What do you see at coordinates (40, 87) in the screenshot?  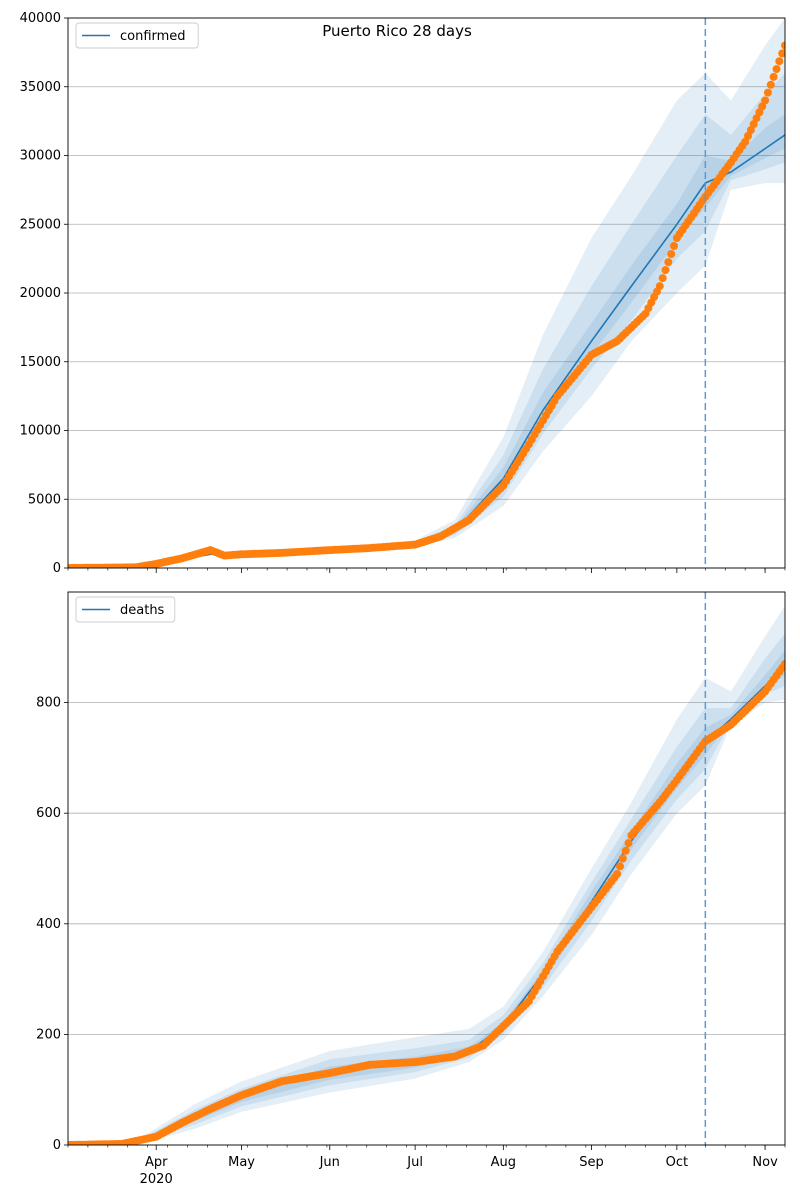 I see `y-tick-label: 35000` at bounding box center [40, 87].